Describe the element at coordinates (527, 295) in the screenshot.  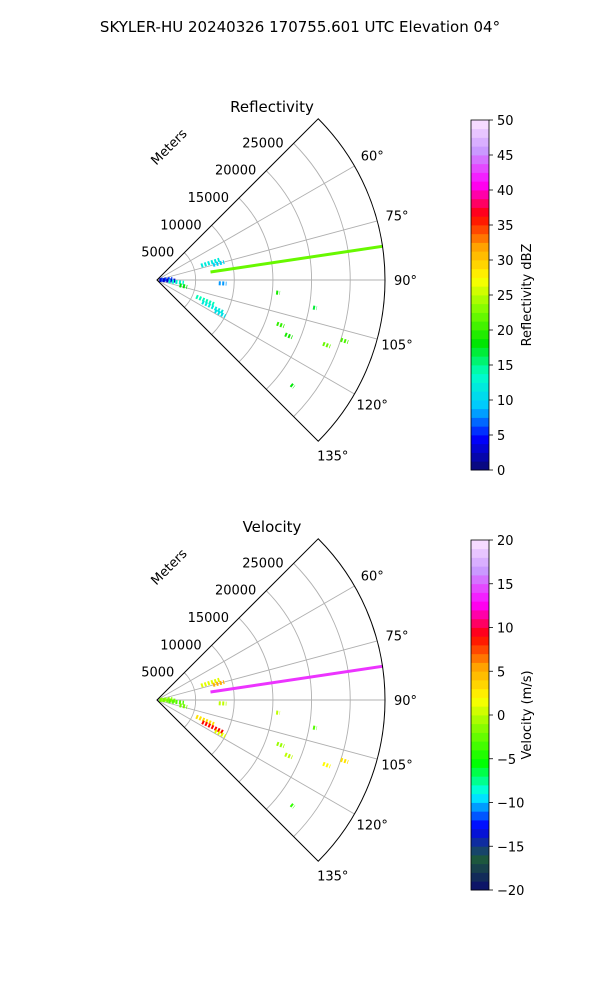
I see `colorbar-label: Reflectivity dBZ` at that location.